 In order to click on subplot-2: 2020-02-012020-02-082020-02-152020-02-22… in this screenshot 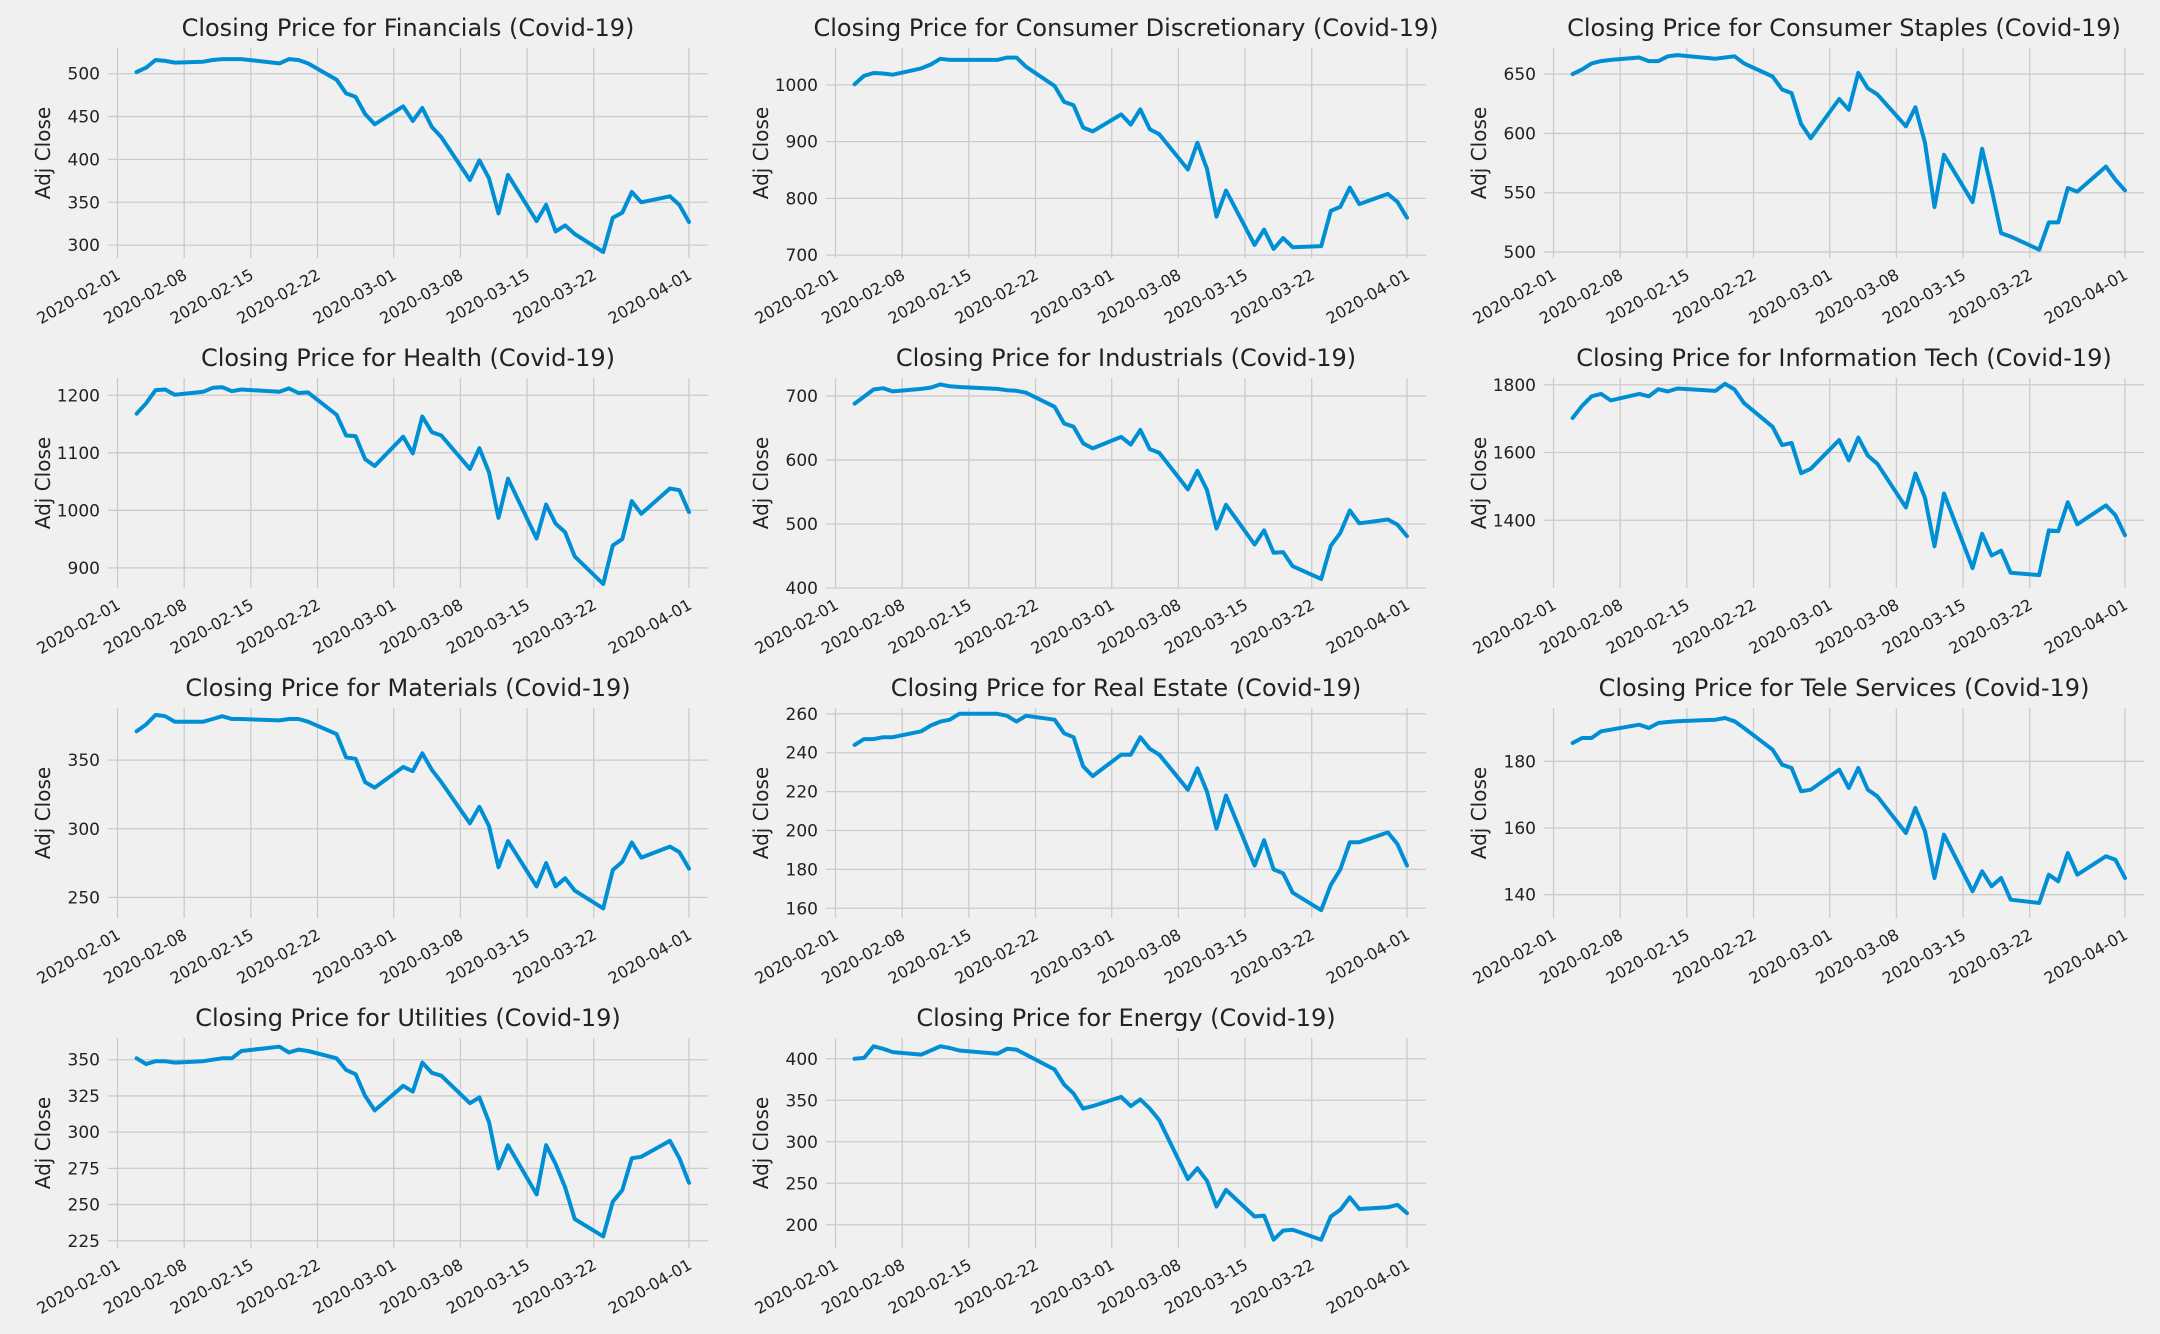, I will do `click(1805, 171)`.